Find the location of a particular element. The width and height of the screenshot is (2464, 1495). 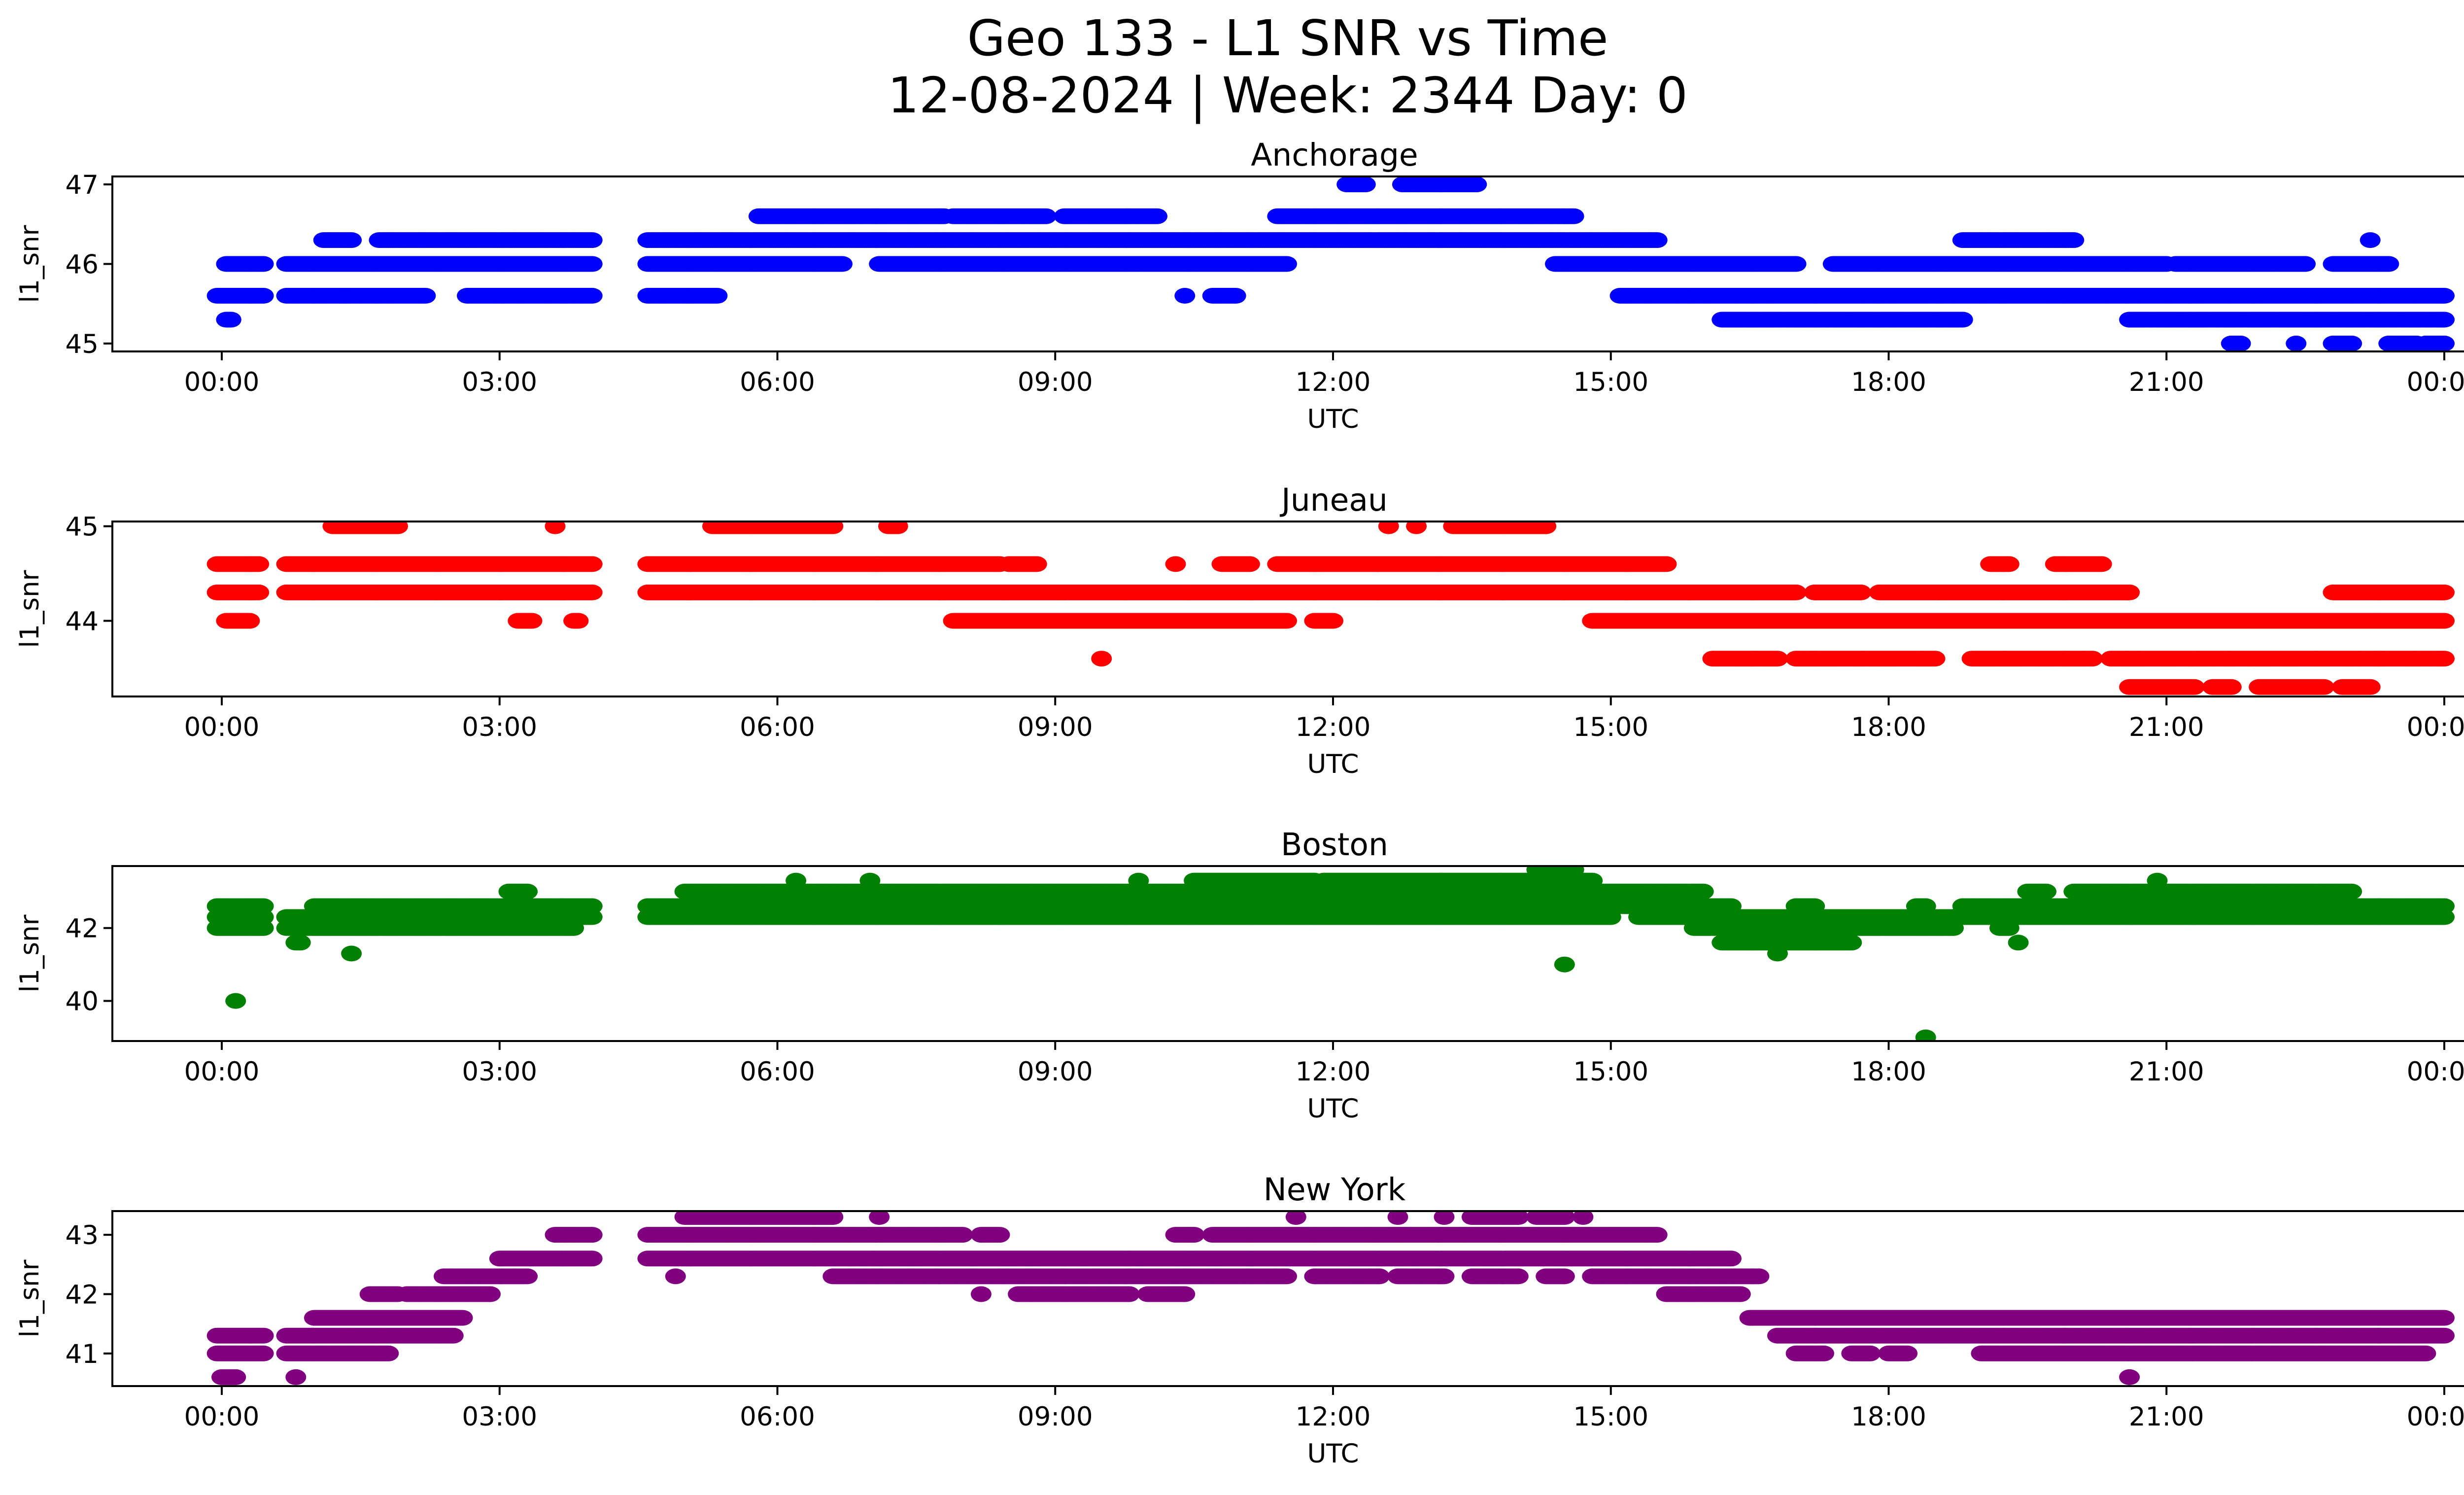

y-tick-label: 46 is located at coordinates (82, 265).